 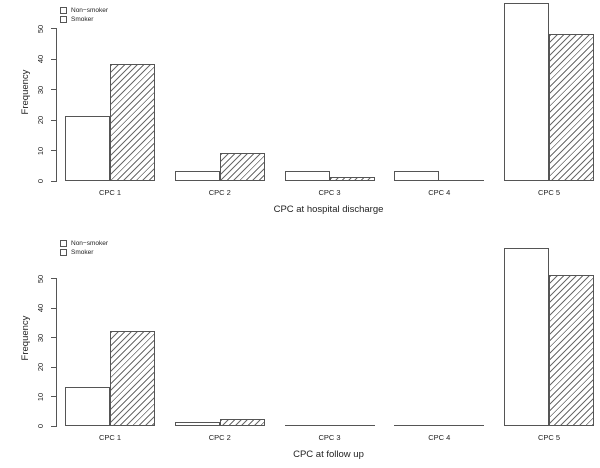 I want to click on x-axis-title: CPC at hospital discharge, so click(x=328, y=209).